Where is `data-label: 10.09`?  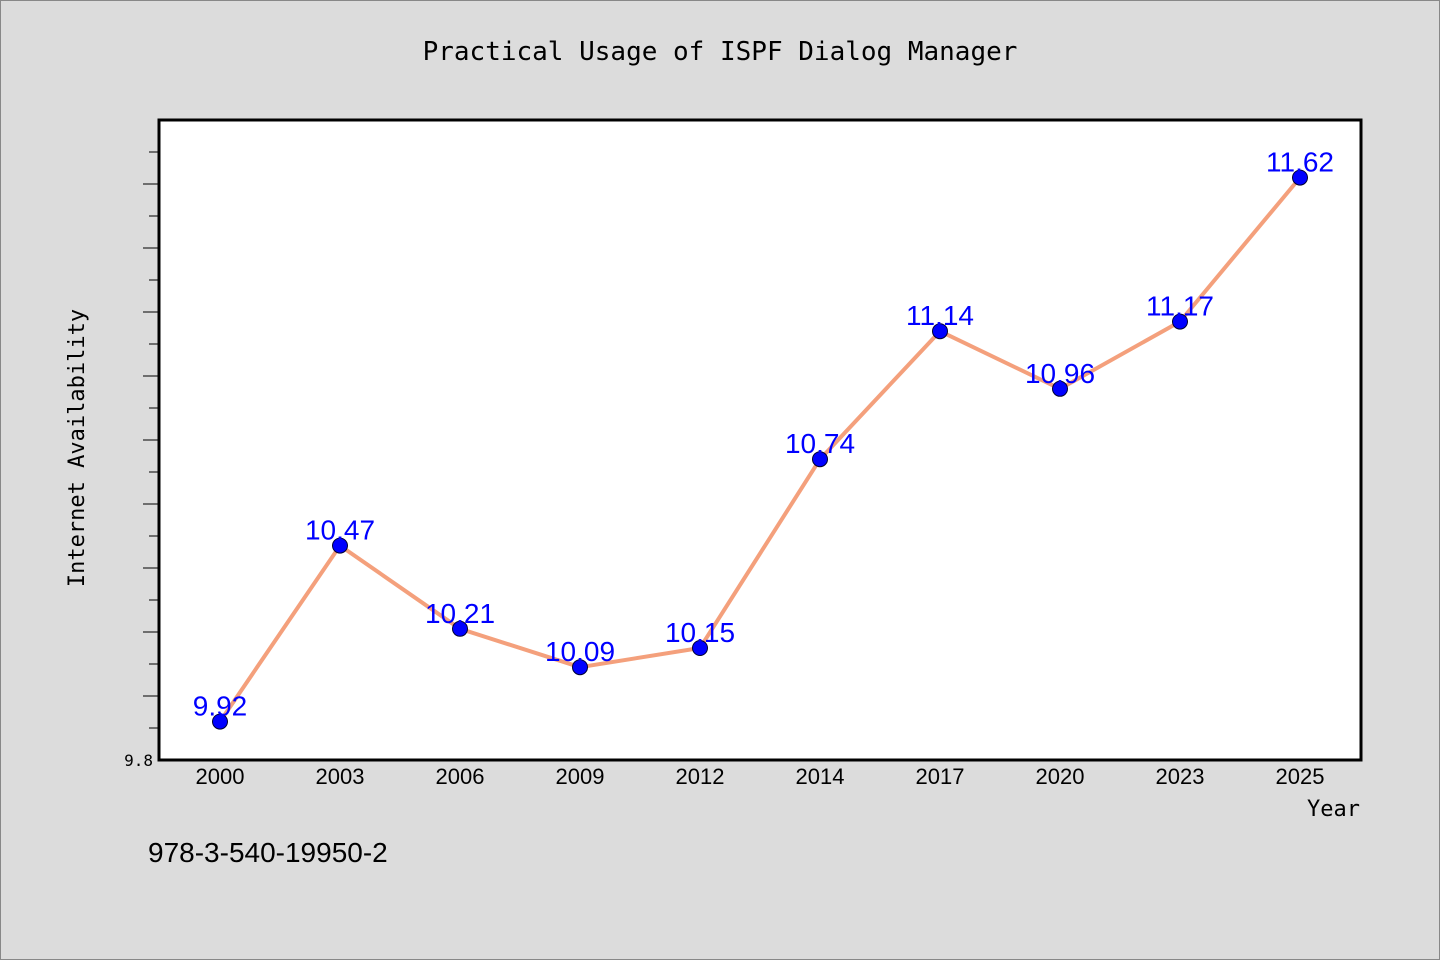
data-label: 10.09 is located at coordinates (580, 651).